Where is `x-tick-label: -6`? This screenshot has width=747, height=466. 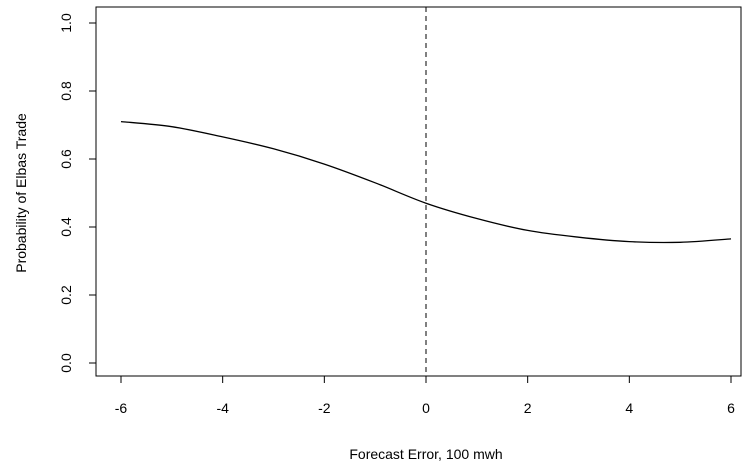
x-tick-label: -6 is located at coordinates (121, 408).